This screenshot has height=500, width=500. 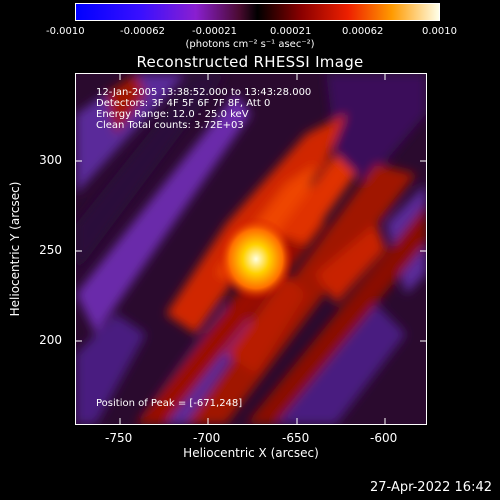 What do you see at coordinates (204, 92) in the screenshot?
I see `info-time-range: 12-Jan-2005 13:38:52.000 to 13:43:28.000` at bounding box center [204, 92].